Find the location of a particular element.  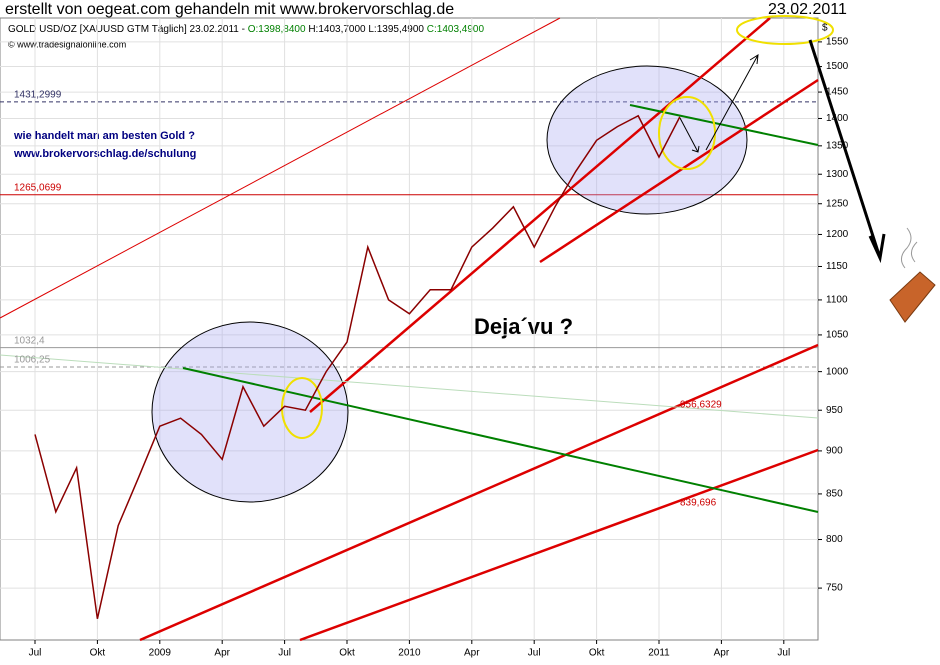

y-tick-label: 1350 is located at coordinates (837, 145).